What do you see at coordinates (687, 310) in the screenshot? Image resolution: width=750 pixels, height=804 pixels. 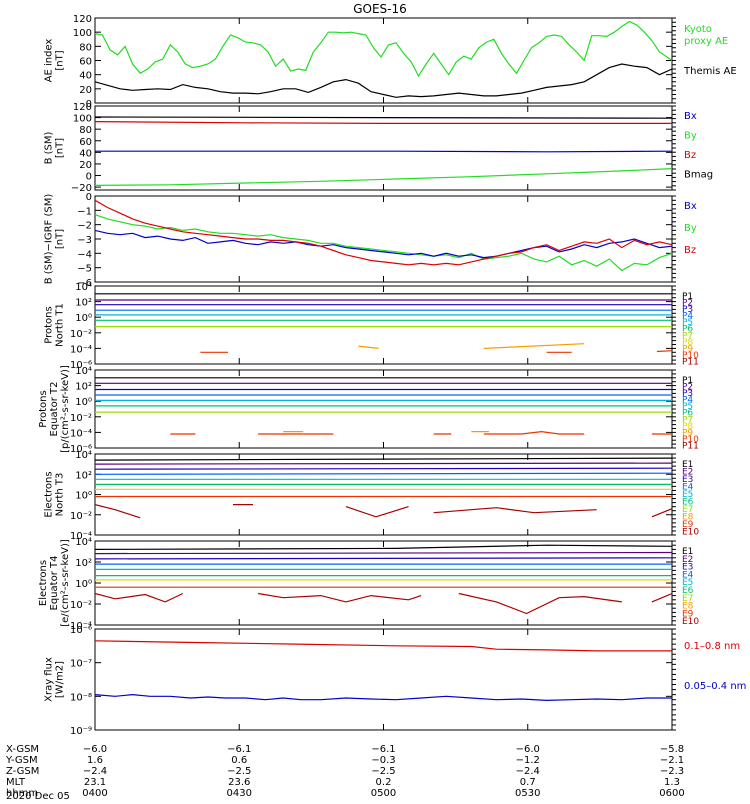 I see `legend-label: P3` at bounding box center [687, 310].